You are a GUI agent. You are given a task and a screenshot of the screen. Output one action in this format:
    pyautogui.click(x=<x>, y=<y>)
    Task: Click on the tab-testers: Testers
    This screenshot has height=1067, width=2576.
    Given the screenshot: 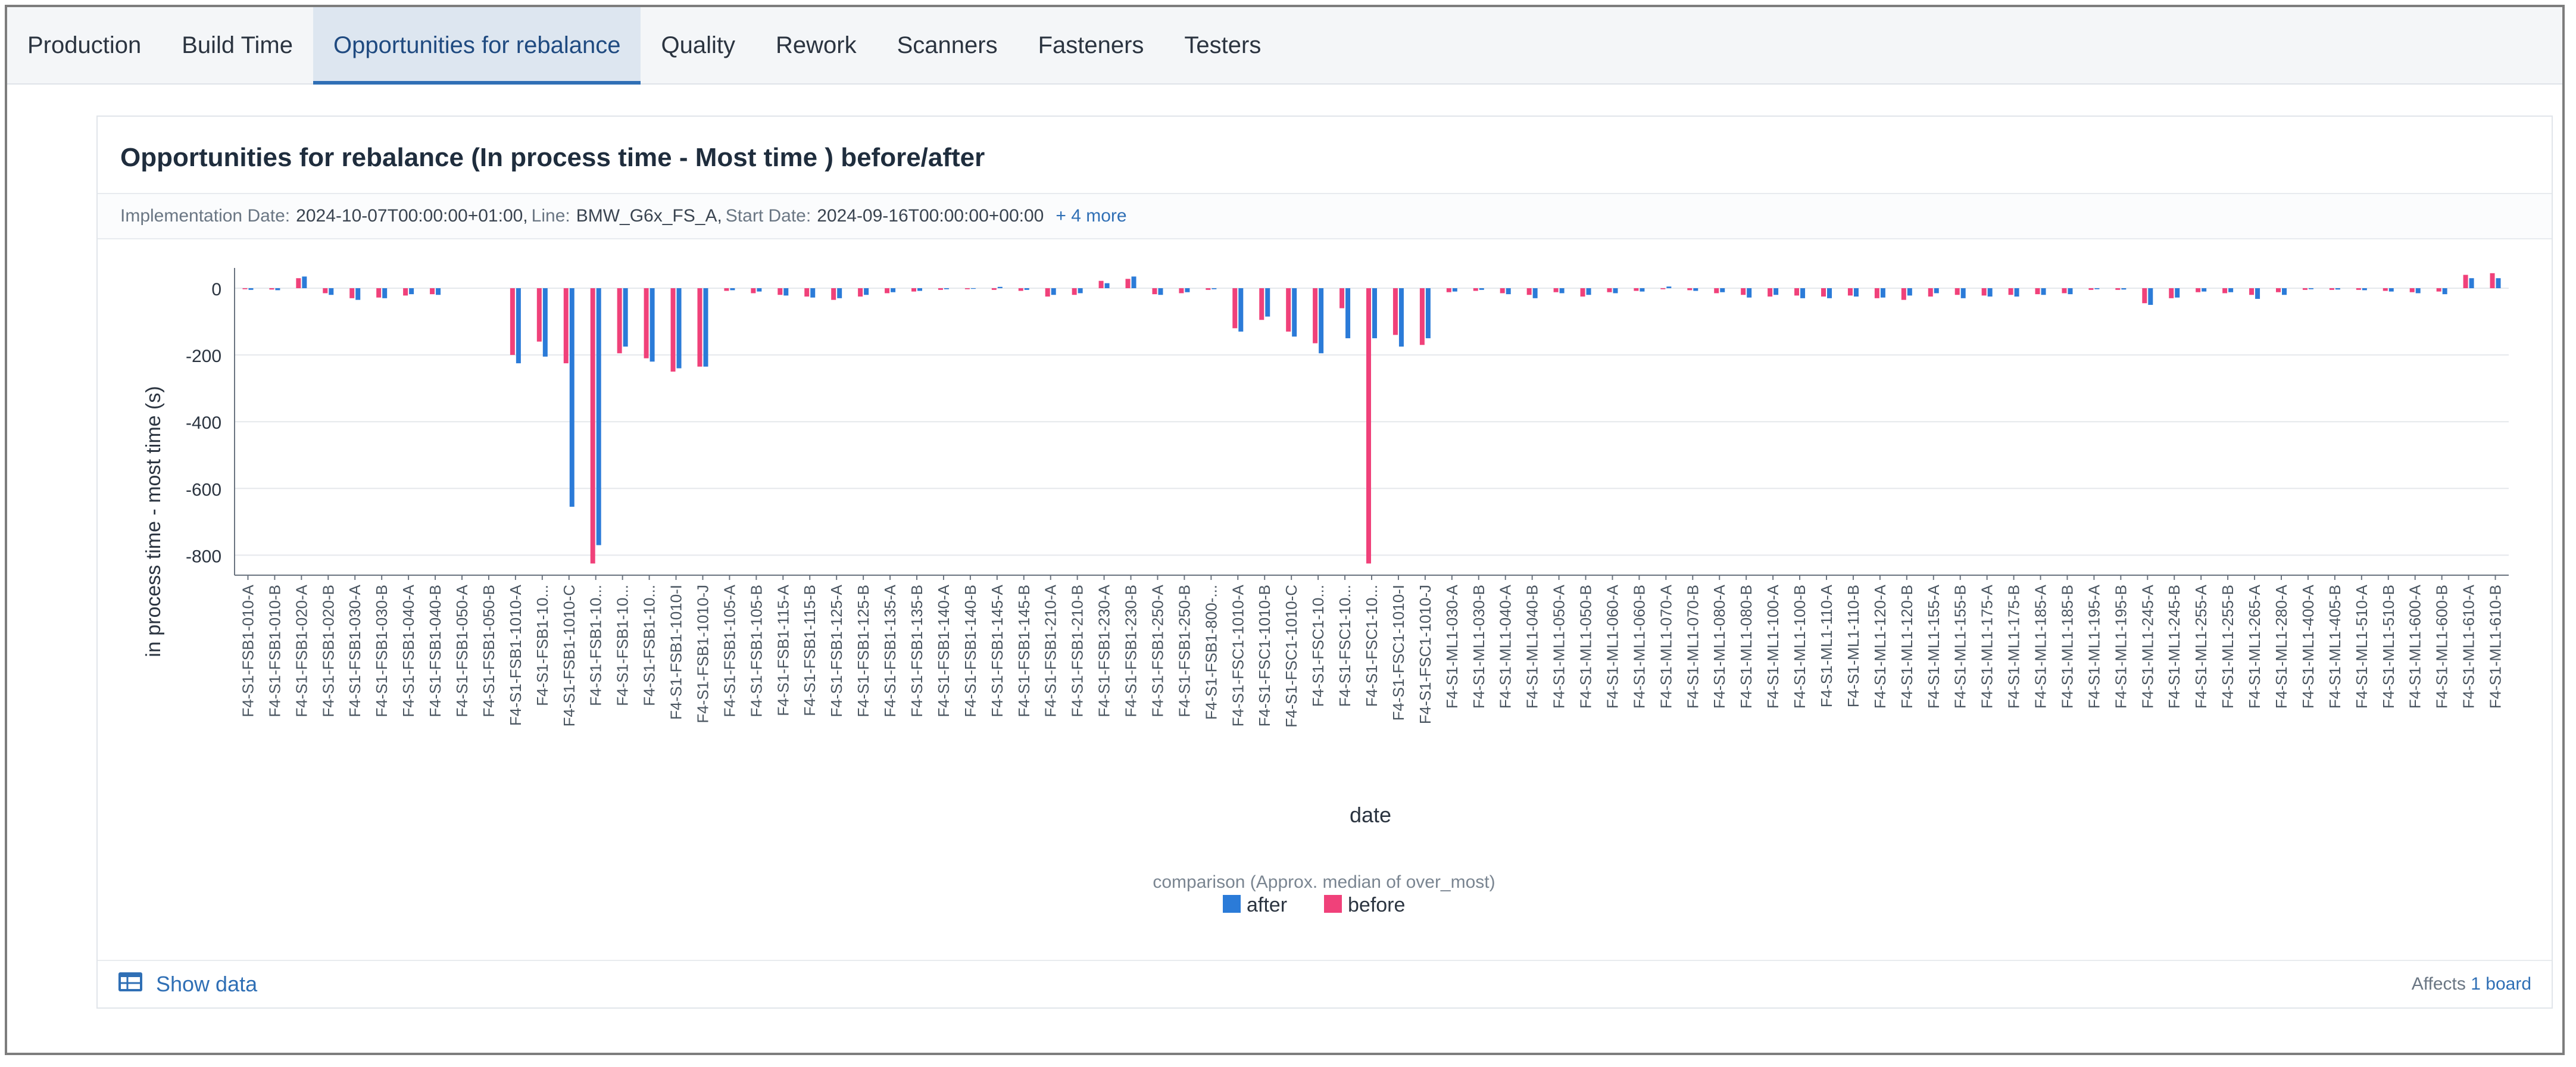 What is the action you would take?
    pyautogui.click(x=1223, y=45)
    